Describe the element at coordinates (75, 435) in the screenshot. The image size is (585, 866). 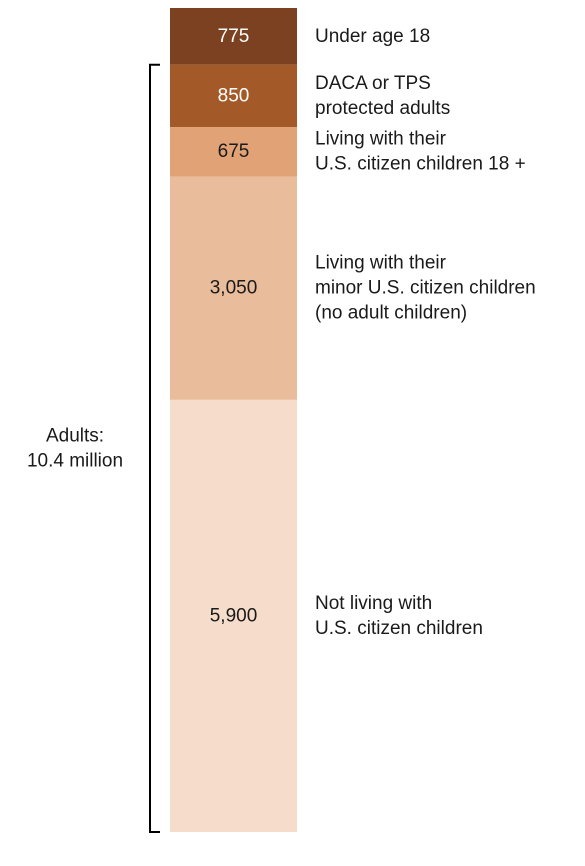
I see `bracket-label-line: Adults:` at that location.